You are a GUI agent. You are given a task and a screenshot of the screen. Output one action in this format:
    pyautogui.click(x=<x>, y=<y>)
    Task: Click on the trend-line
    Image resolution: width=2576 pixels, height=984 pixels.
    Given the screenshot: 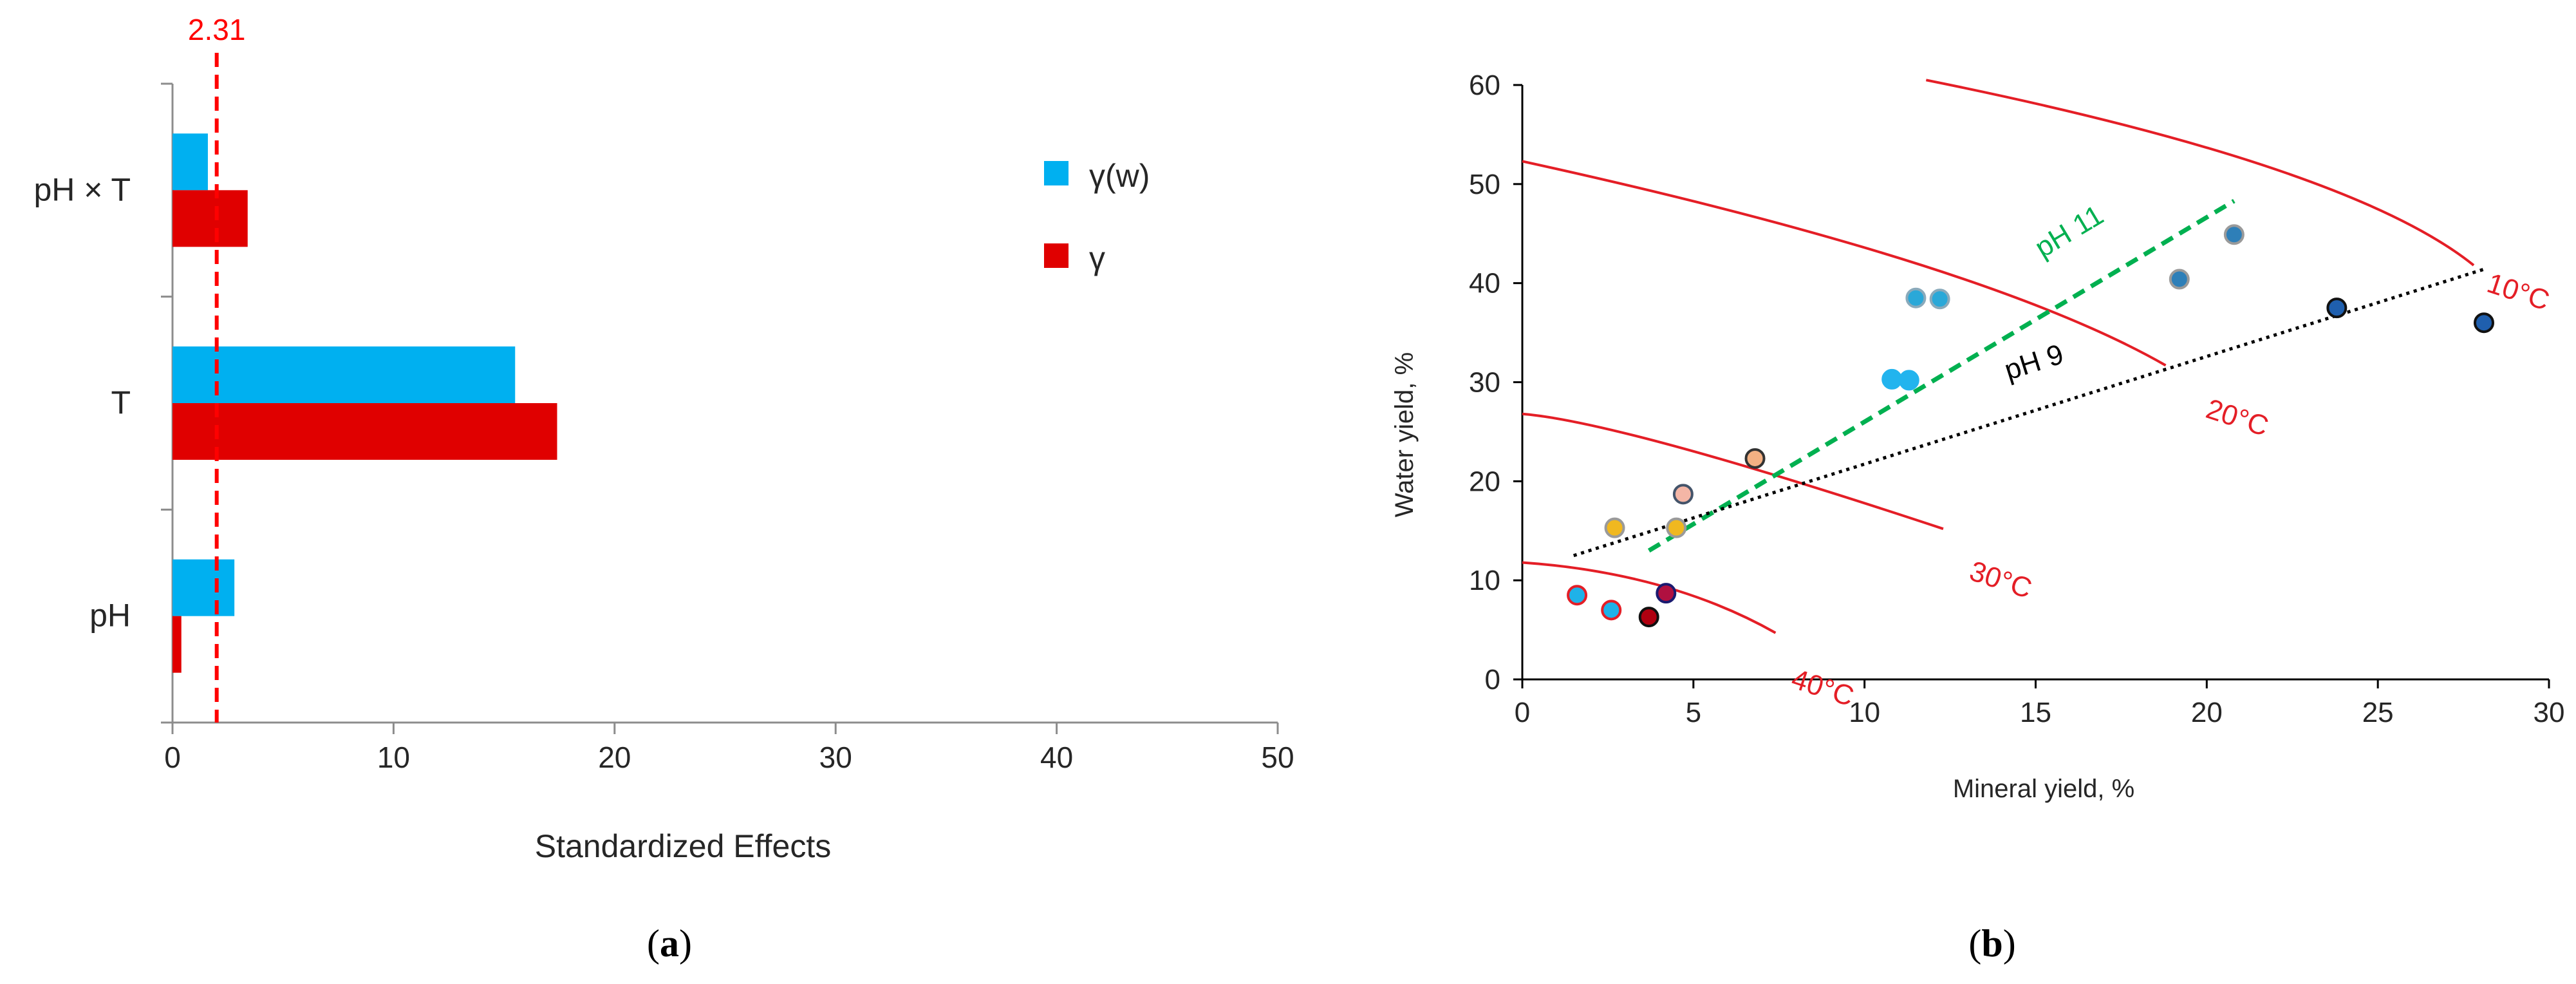 What is the action you would take?
    pyautogui.click(x=1941, y=375)
    